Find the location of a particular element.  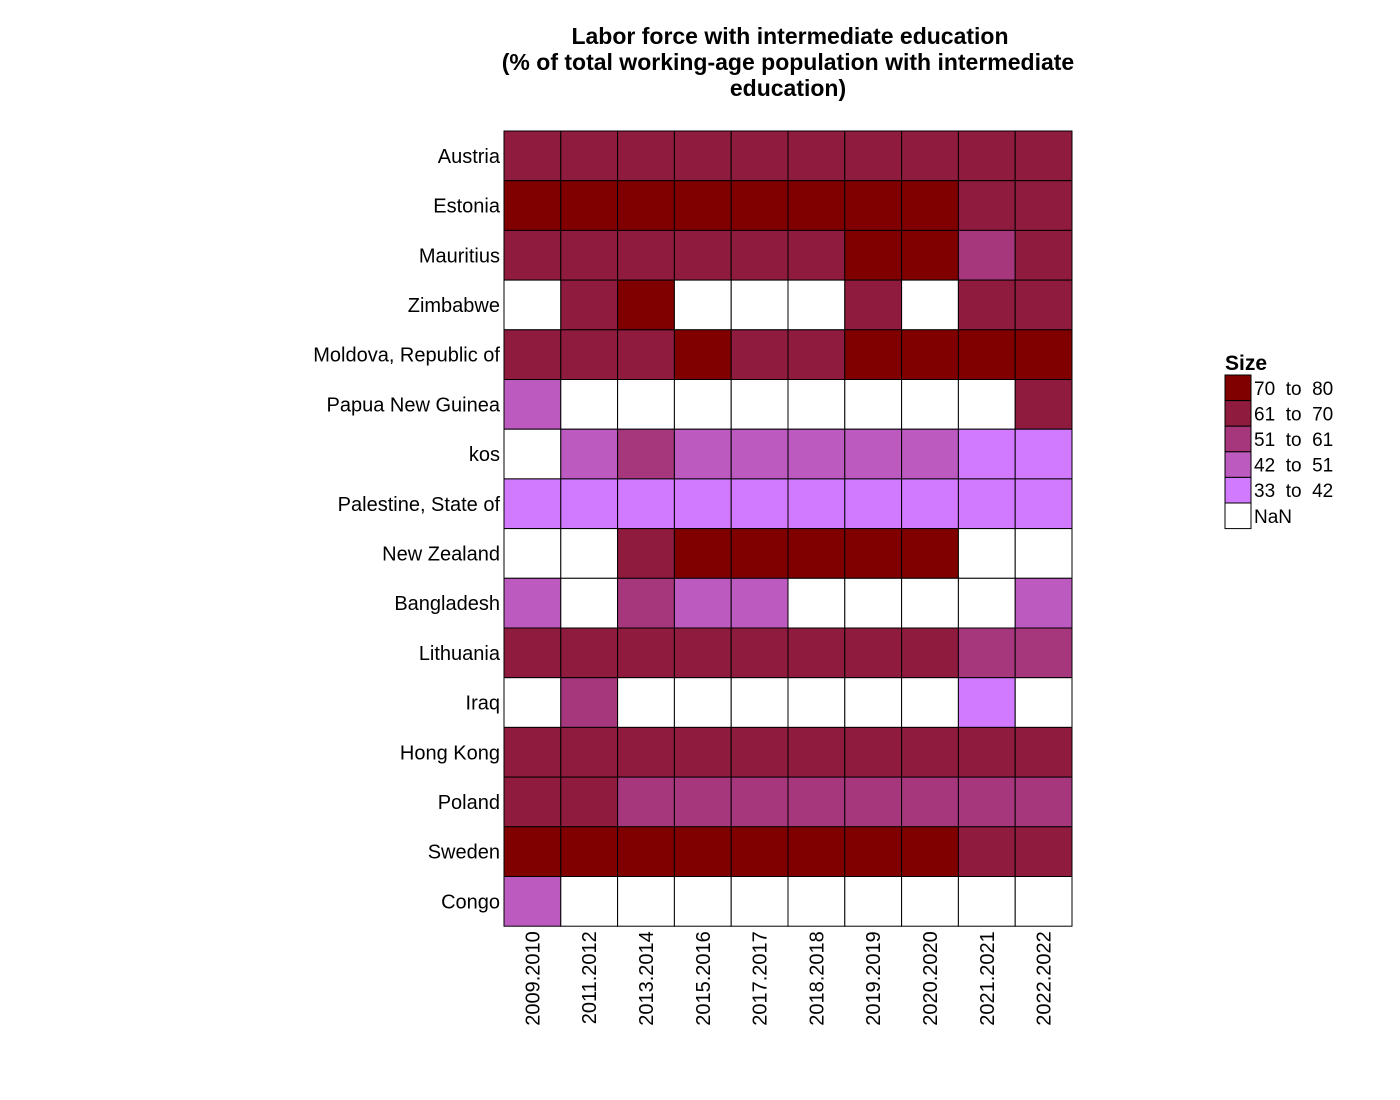

heatmap-cell-iraq-2020-2020 is located at coordinates (930, 702).